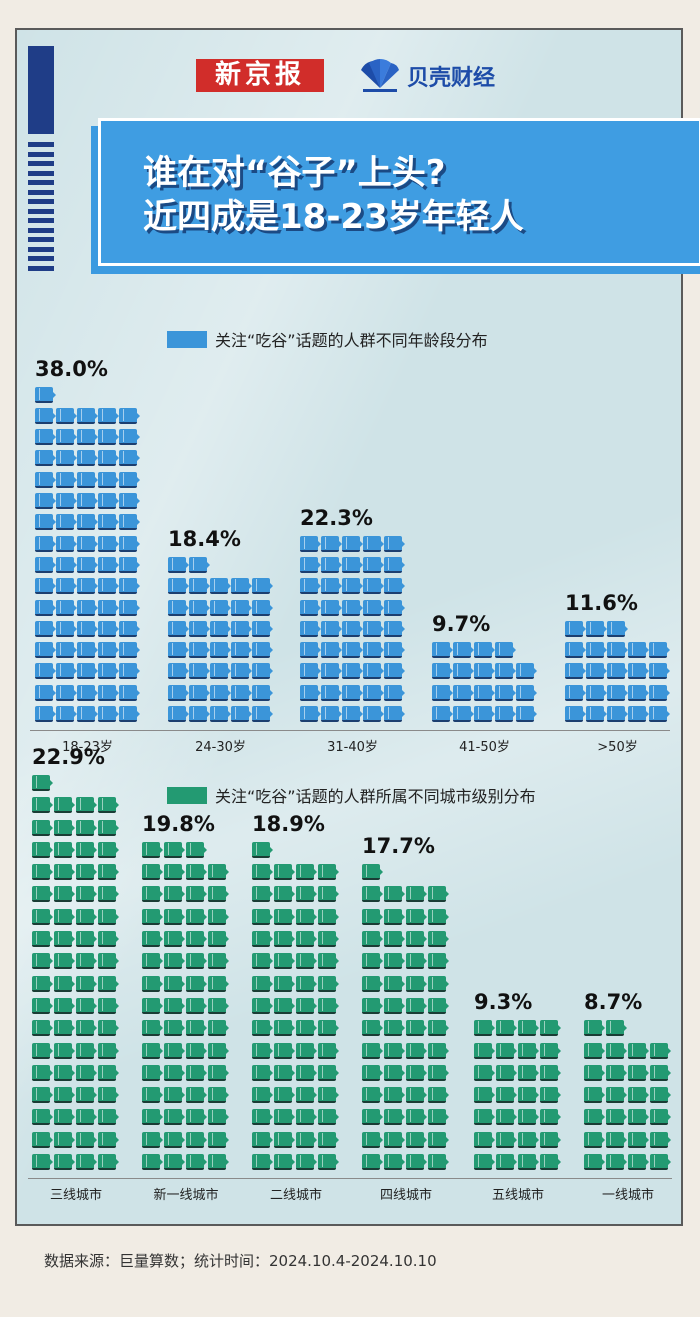 This screenshot has height=1317, width=700. Describe the element at coordinates (333, 195) in the screenshot. I see `page-title: 谁在对“谷子”上头? 近四成是18-23岁年轻人` at that location.